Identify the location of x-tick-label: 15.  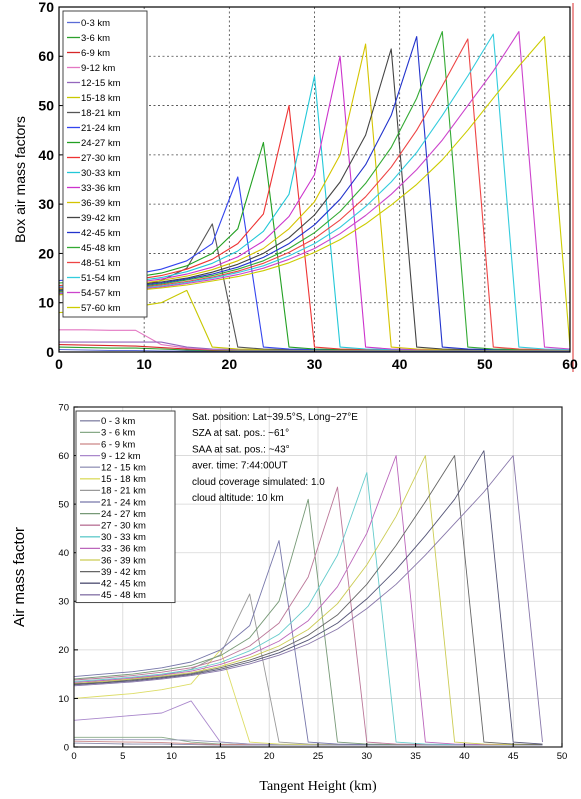
(220, 756).